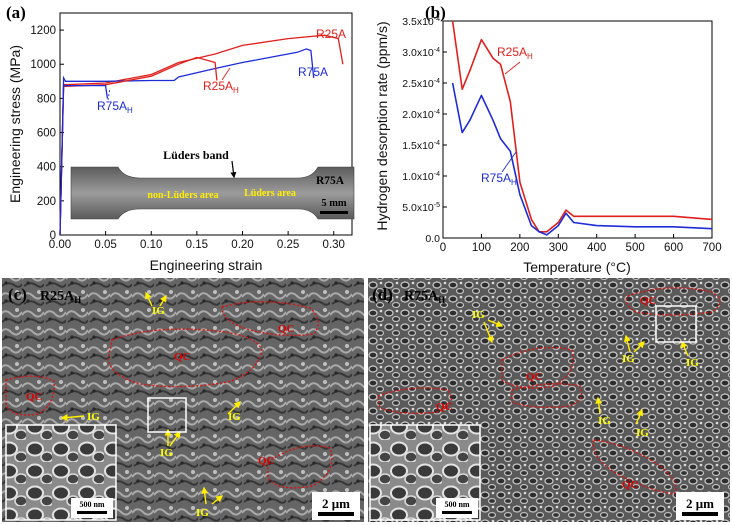  I want to click on r25ah-leader, so click(226, 74).